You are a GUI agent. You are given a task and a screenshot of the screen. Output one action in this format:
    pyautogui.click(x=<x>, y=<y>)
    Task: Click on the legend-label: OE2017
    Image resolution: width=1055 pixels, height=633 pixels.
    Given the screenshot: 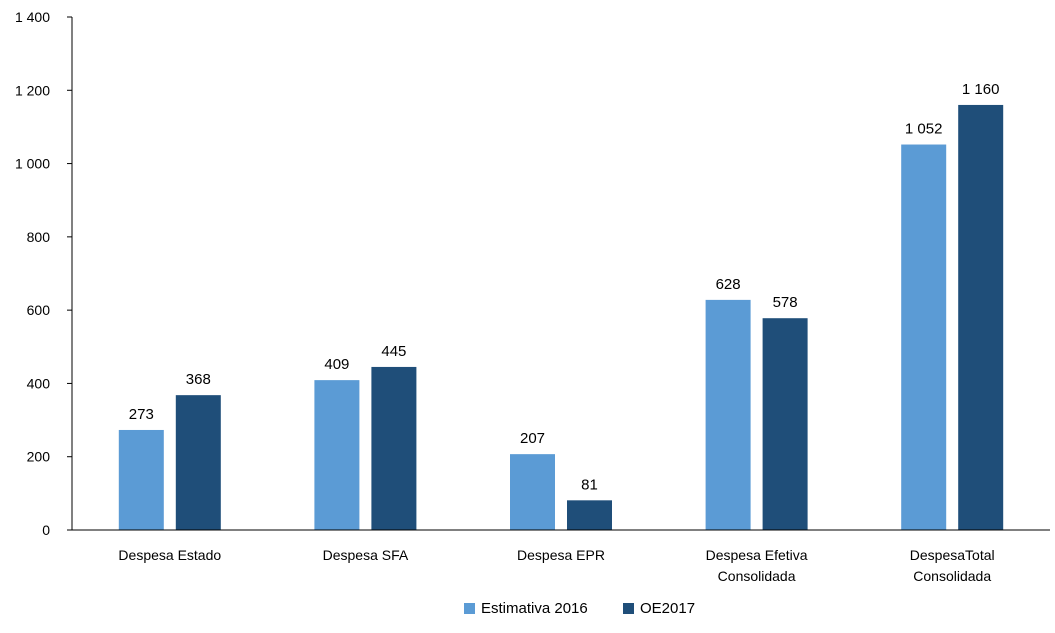 What is the action you would take?
    pyautogui.click(x=667, y=608)
    